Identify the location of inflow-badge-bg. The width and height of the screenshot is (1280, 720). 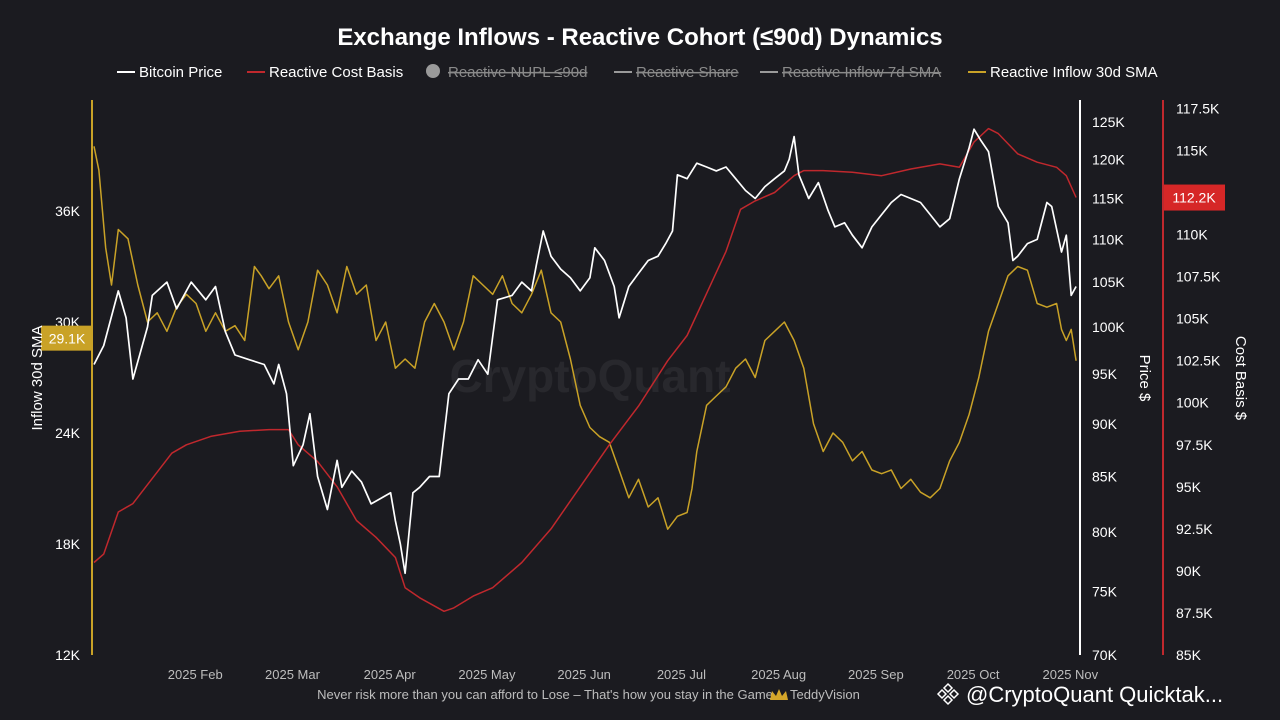
(67, 338).